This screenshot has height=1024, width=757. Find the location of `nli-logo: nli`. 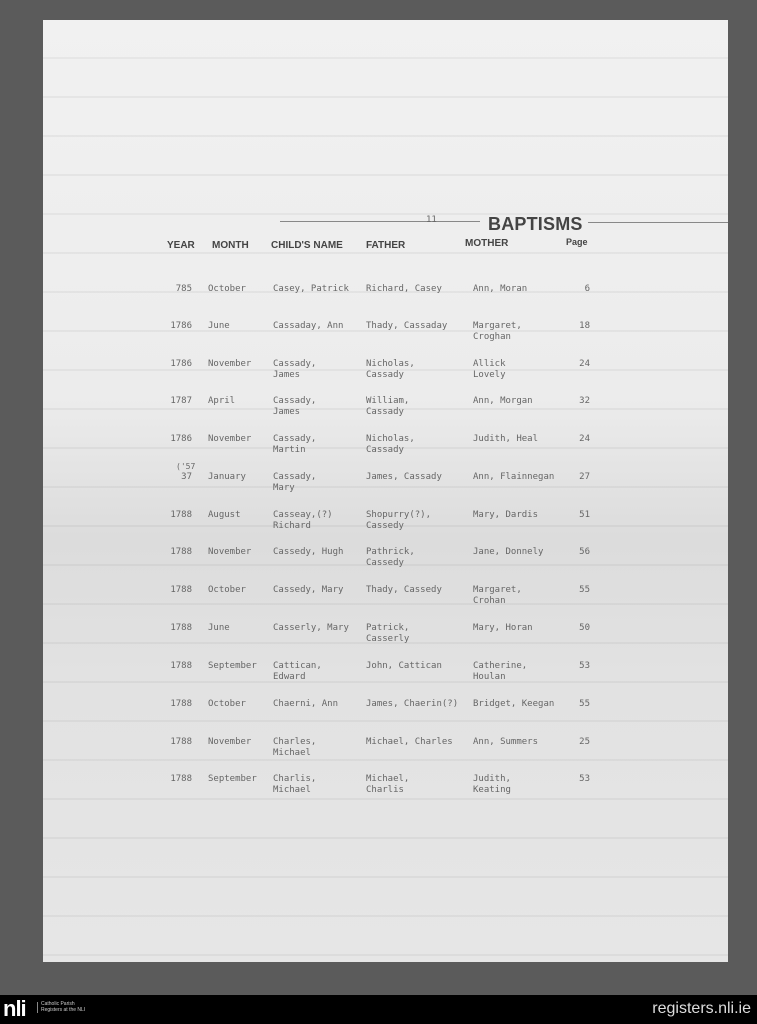

nli-logo: nli is located at coordinates (15, 1008).